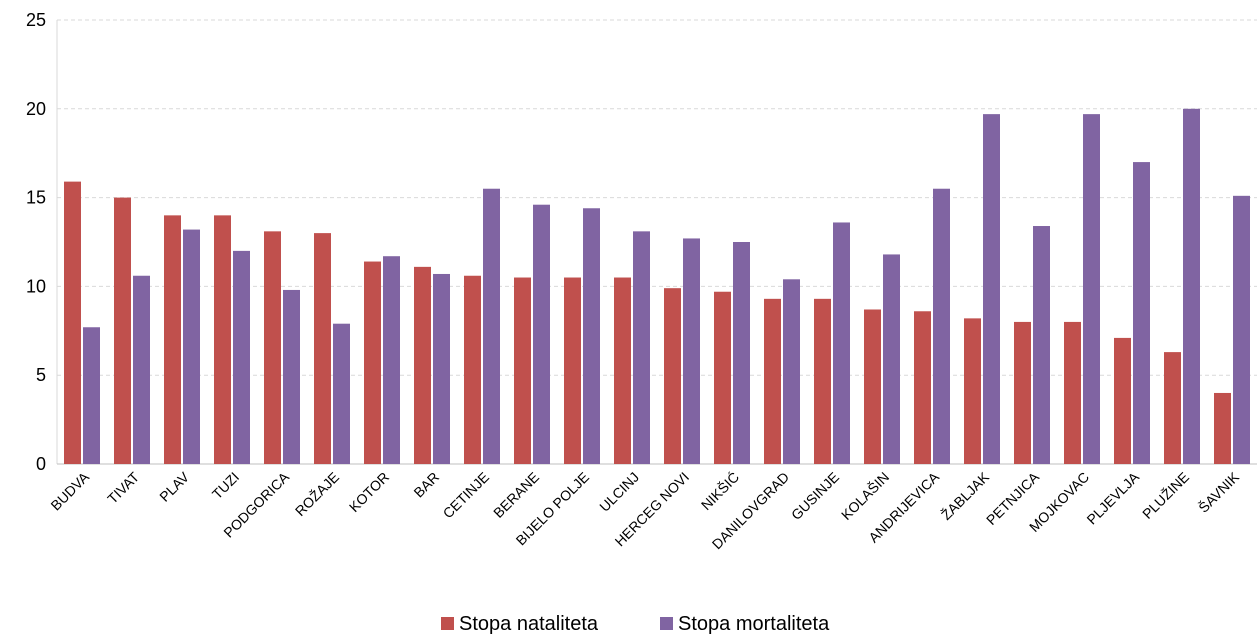 This screenshot has height=639, width=1257. What do you see at coordinates (1112, 497) in the screenshot?
I see `x-tick-label: PLJEVLJA` at bounding box center [1112, 497].